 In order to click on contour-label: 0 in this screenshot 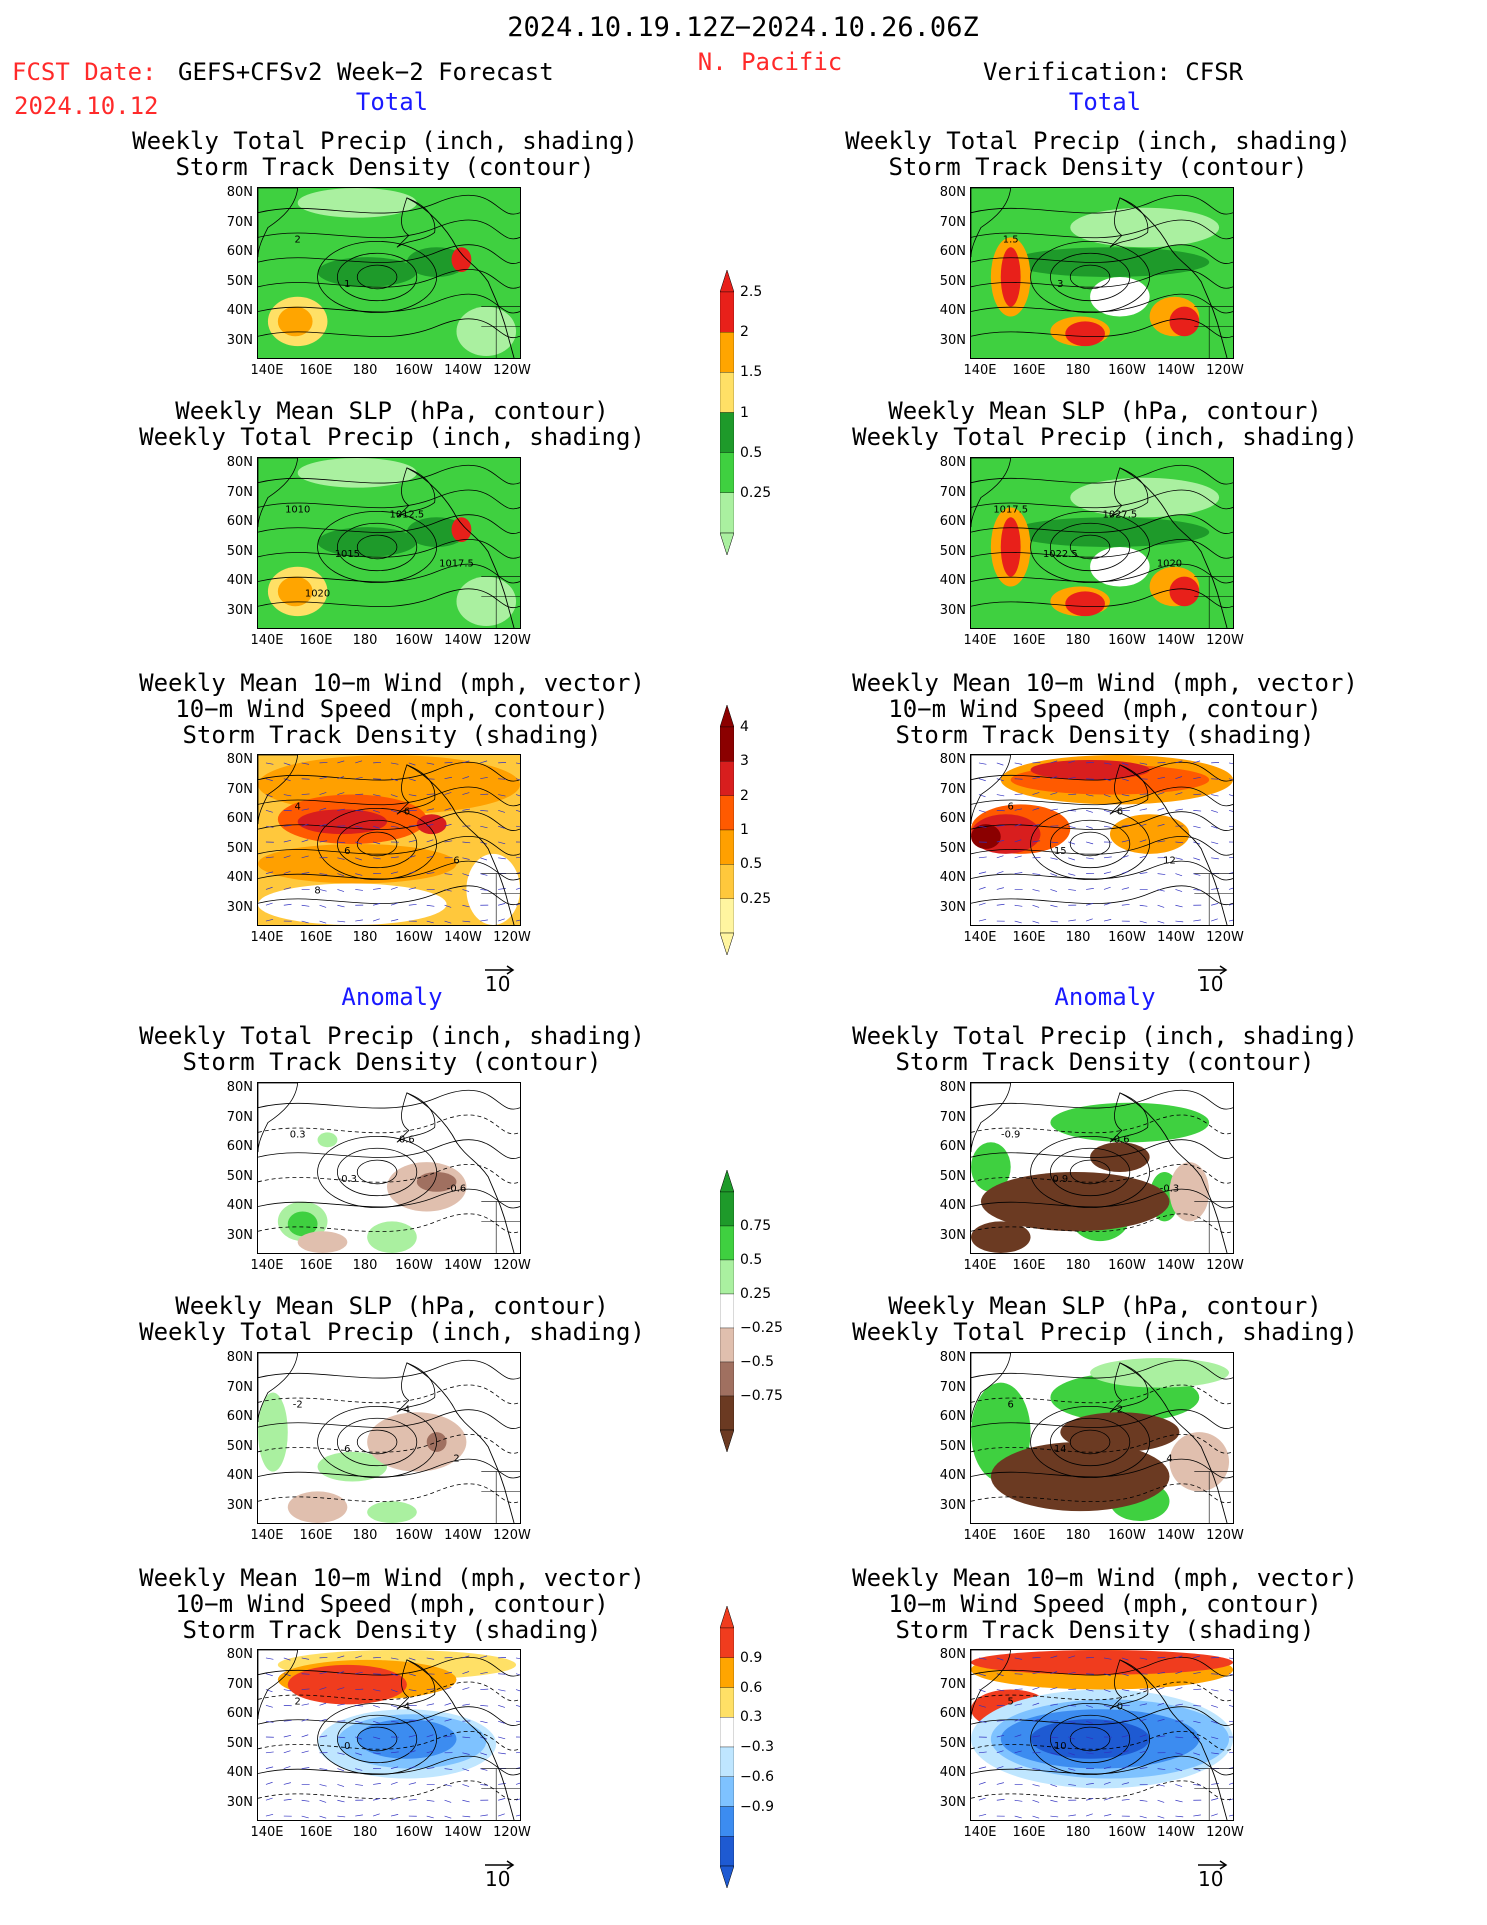, I will do `click(347, 1746)`.